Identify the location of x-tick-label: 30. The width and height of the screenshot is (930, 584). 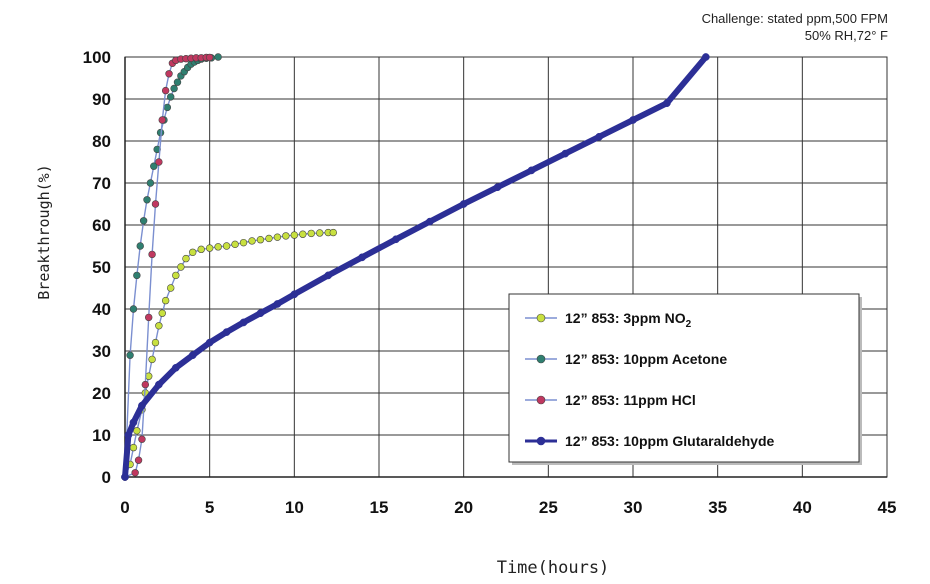
(633, 507).